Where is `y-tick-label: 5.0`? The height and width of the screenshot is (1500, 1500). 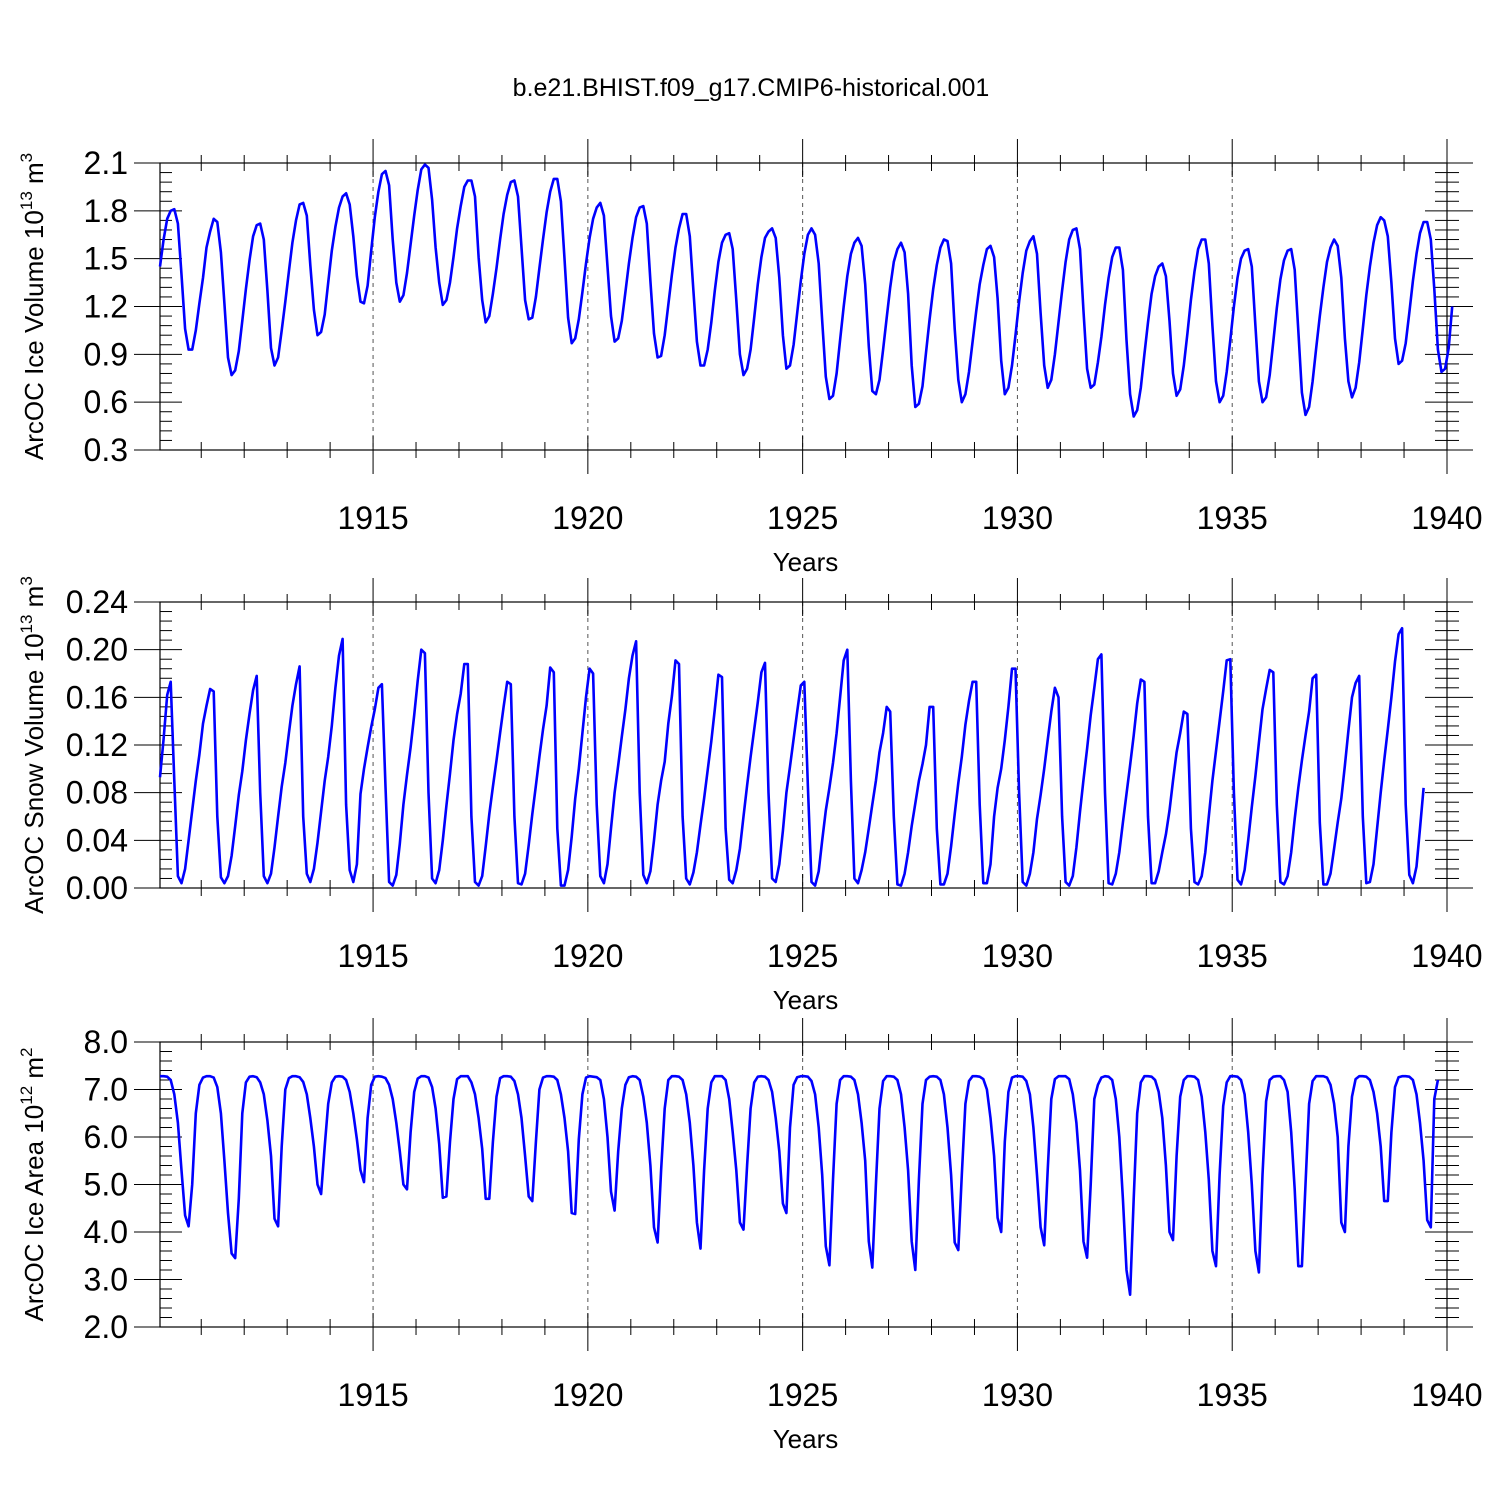
y-tick-label: 5.0 is located at coordinates (106, 1185).